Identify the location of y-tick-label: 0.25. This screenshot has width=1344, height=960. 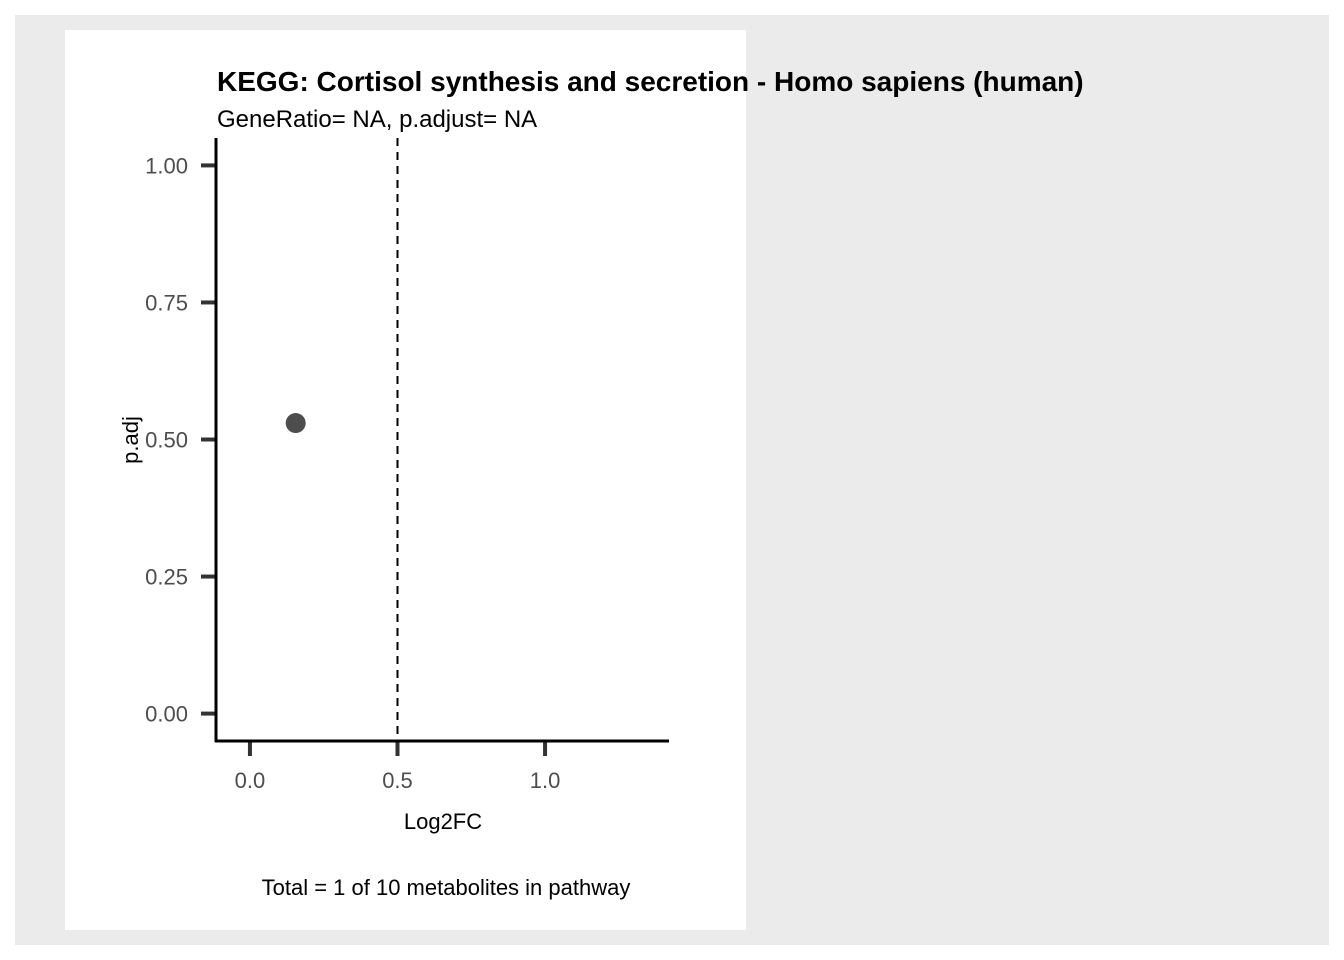
(166, 577).